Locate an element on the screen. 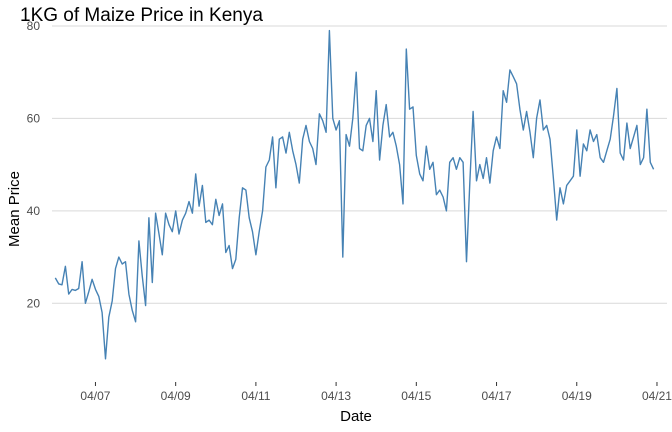 The height and width of the screenshot is (432, 672). x-axis: 04/07 04/09 04/11 04/13 04/15 04/17 04/19 04/21 is located at coordinates (376, 392).